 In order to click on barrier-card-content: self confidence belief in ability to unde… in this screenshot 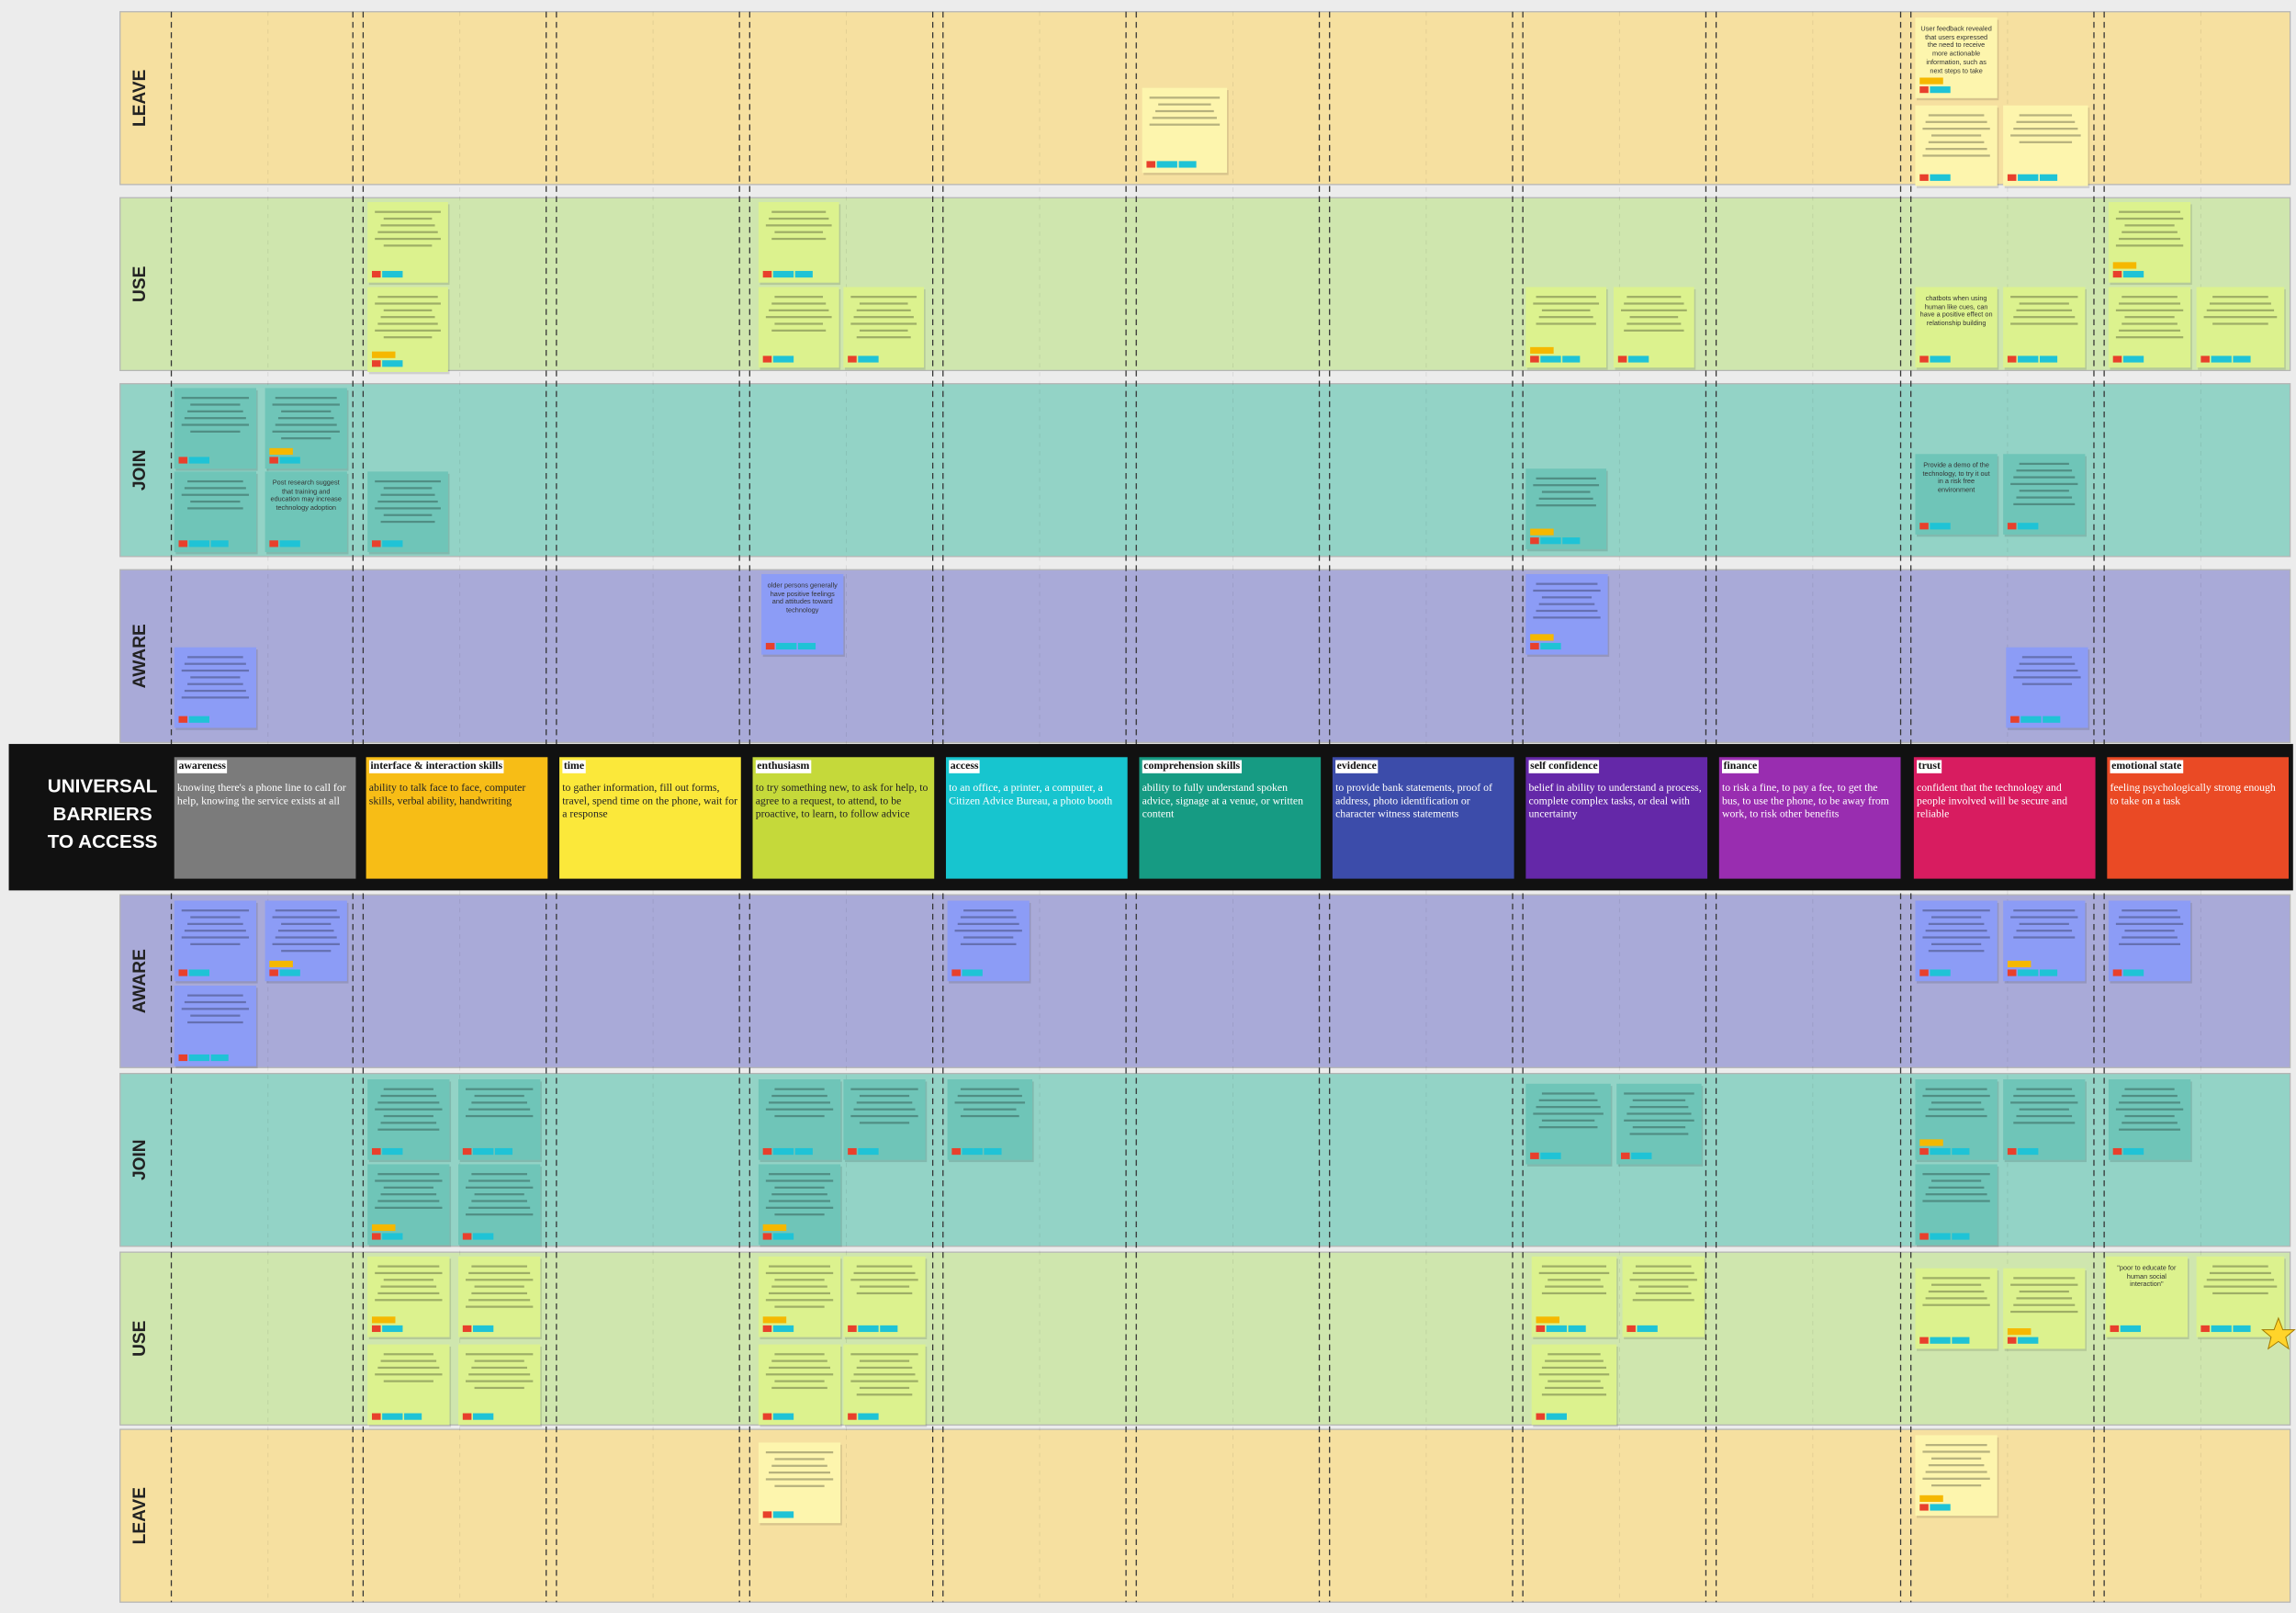, I will do `click(1615, 789)`.